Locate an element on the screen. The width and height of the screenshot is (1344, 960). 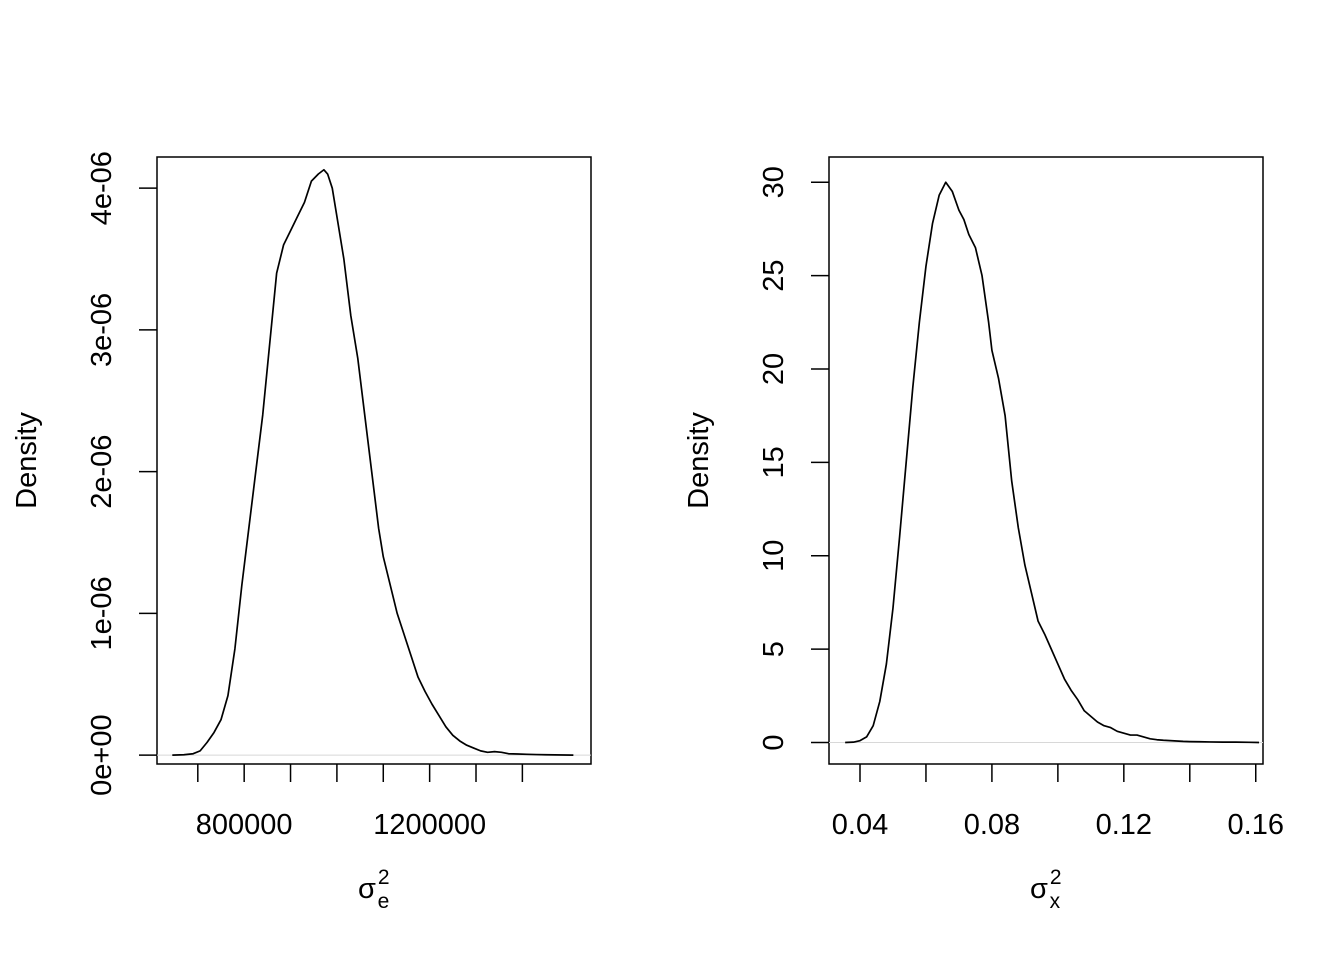
x-axis-title: σ2 x is located at coordinates (1046, 889).